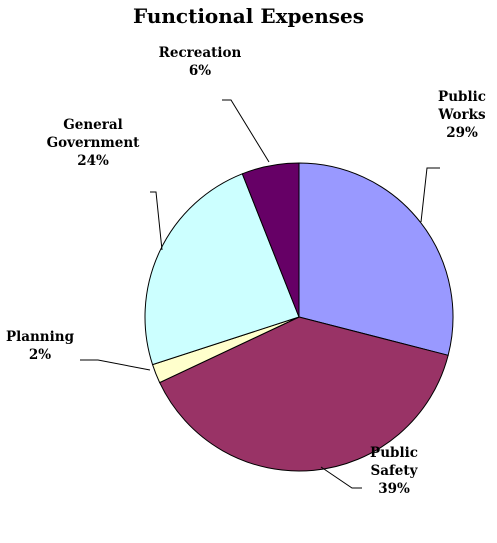  What do you see at coordinates (222, 269) in the screenshot?
I see `pie-slice-general-government` at bounding box center [222, 269].